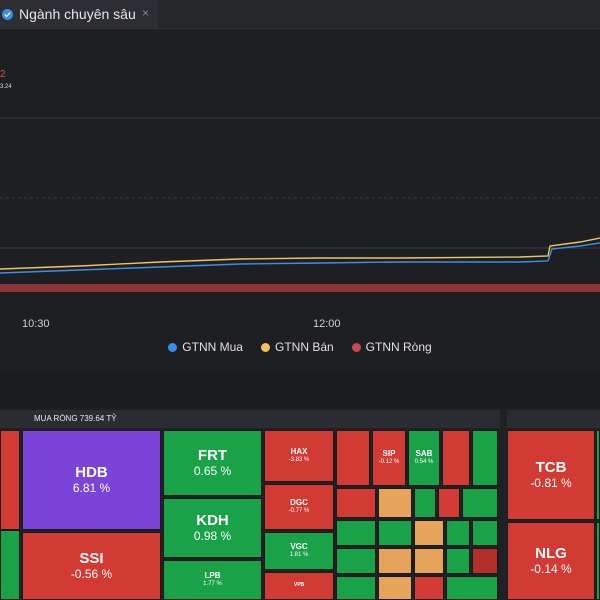 Image resolution: width=600 pixels, height=600 pixels. What do you see at coordinates (551, 475) in the screenshot?
I see `tile-tcb: TCB -0.81 %` at bounding box center [551, 475].